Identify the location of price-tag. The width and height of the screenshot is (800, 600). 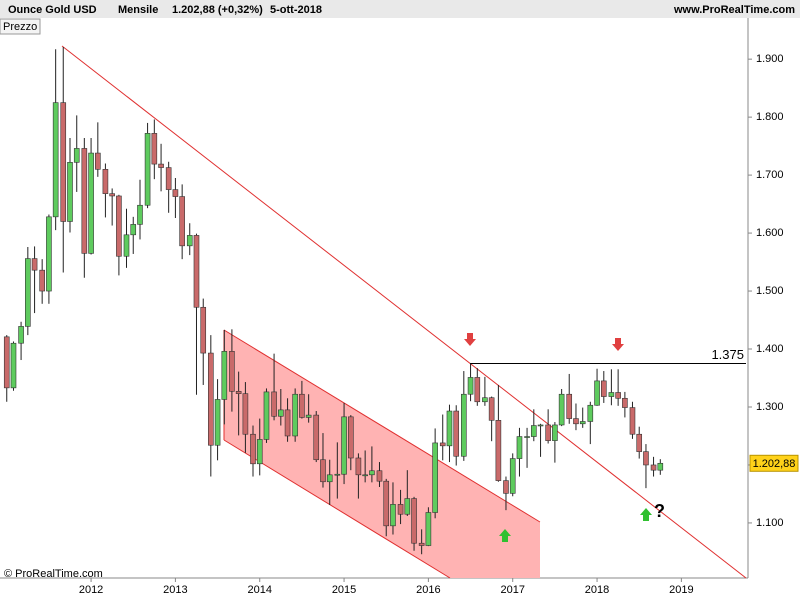
(774, 463).